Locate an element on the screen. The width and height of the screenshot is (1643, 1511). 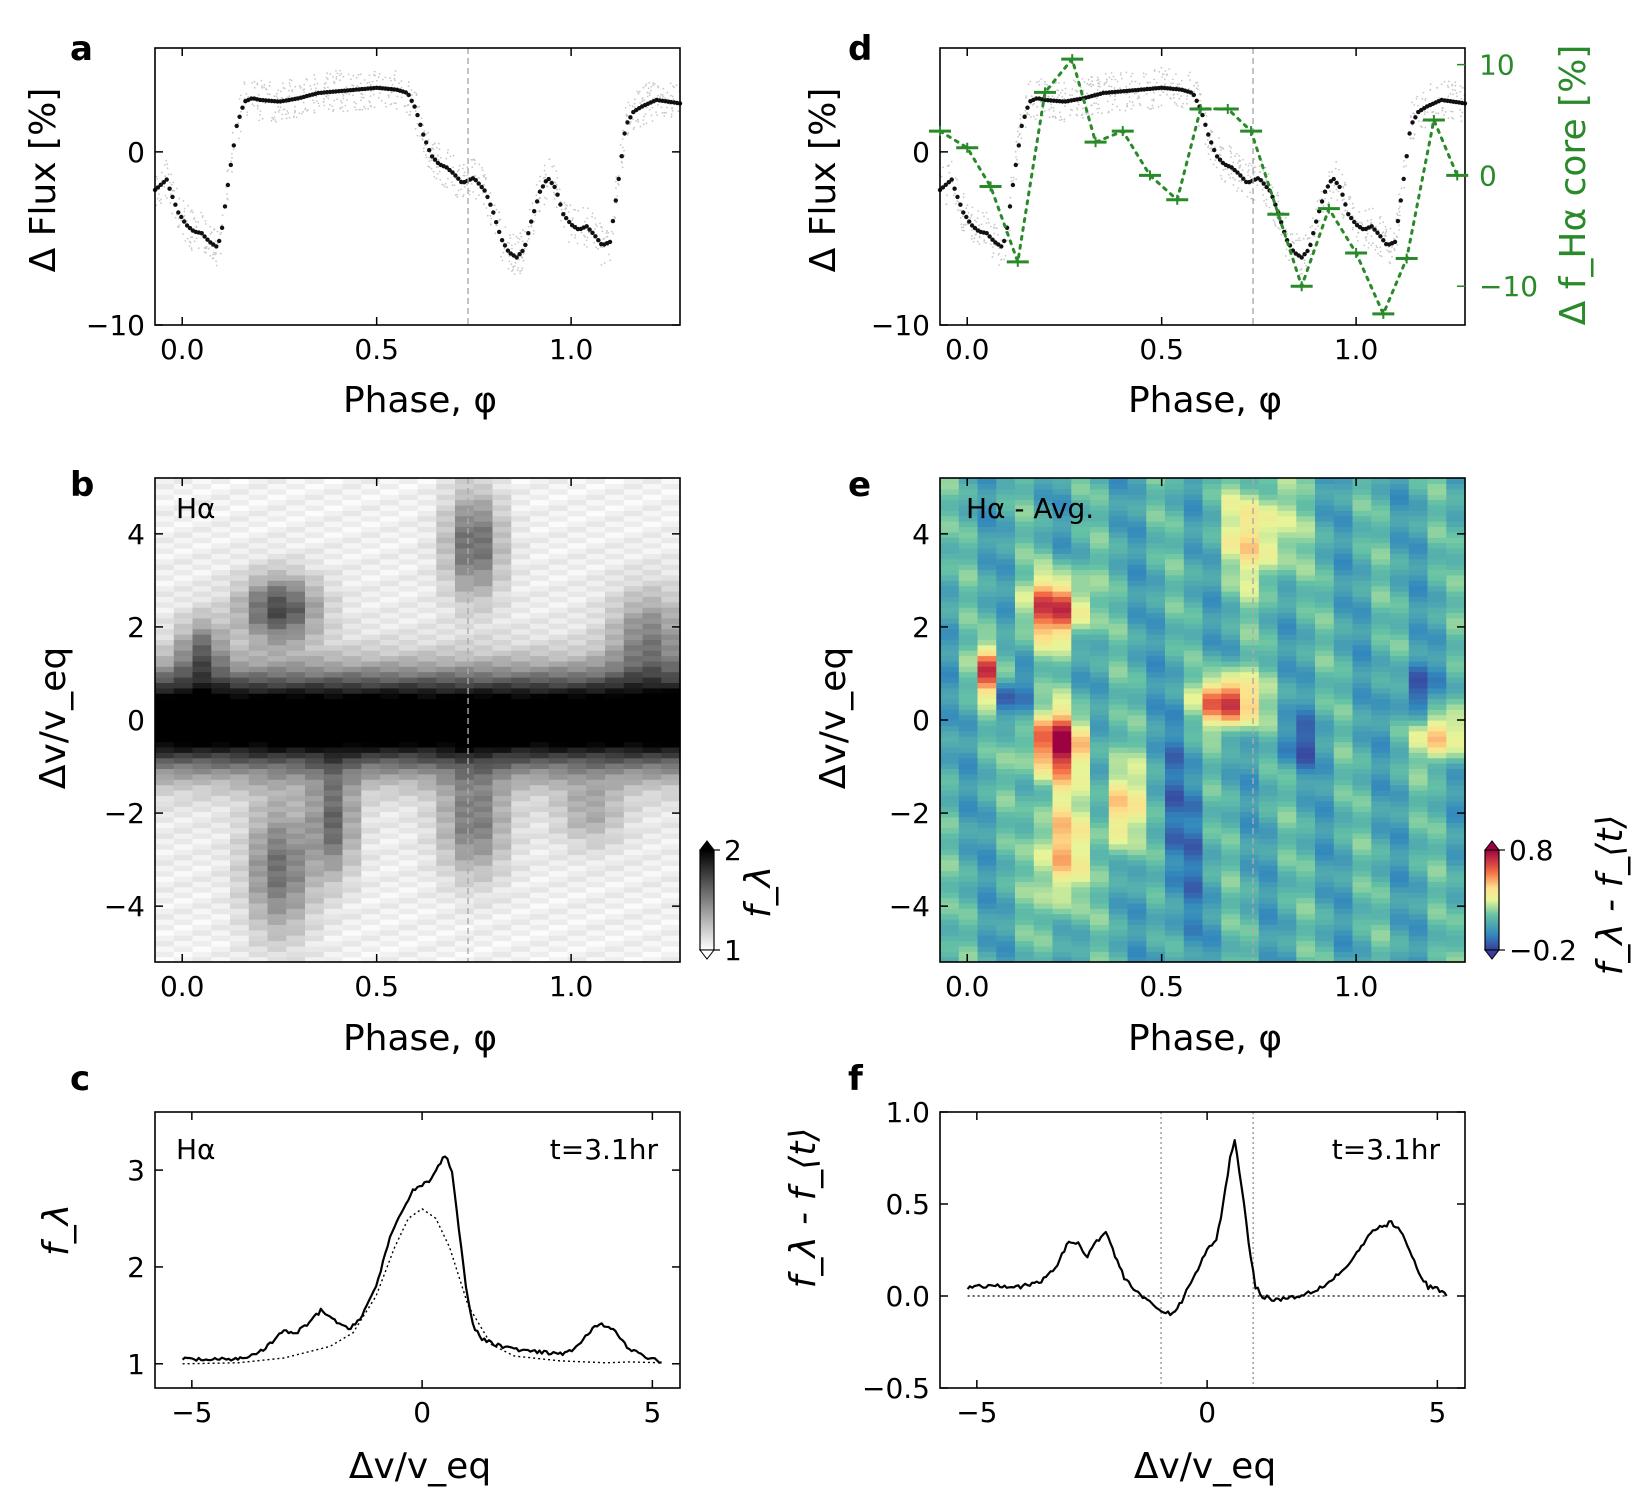
panel-b-colorbar is located at coordinates (707, 900).